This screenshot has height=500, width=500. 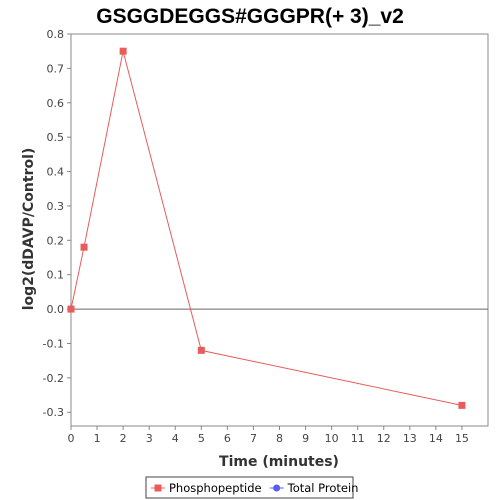 I want to click on y-tick-label: -0.1, so click(x=53, y=343).